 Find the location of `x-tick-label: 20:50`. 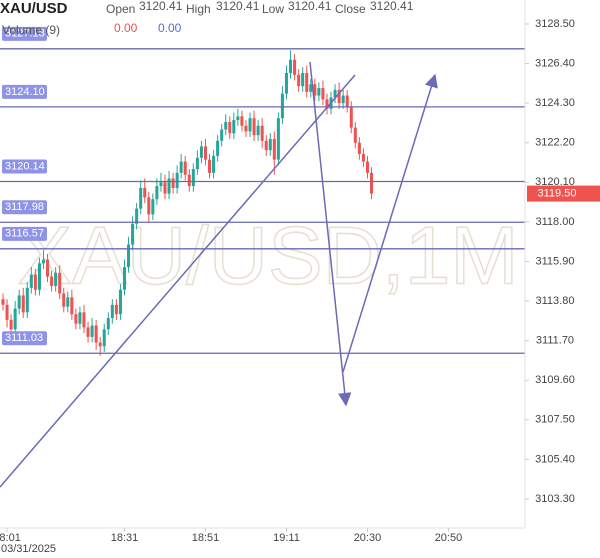

x-tick-label: 20:50 is located at coordinates (449, 538).